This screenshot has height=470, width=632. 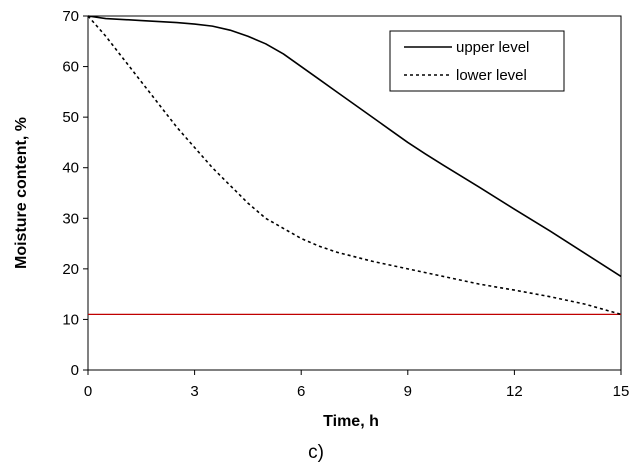 What do you see at coordinates (301, 391) in the screenshot?
I see `x-tick-label: 6` at bounding box center [301, 391].